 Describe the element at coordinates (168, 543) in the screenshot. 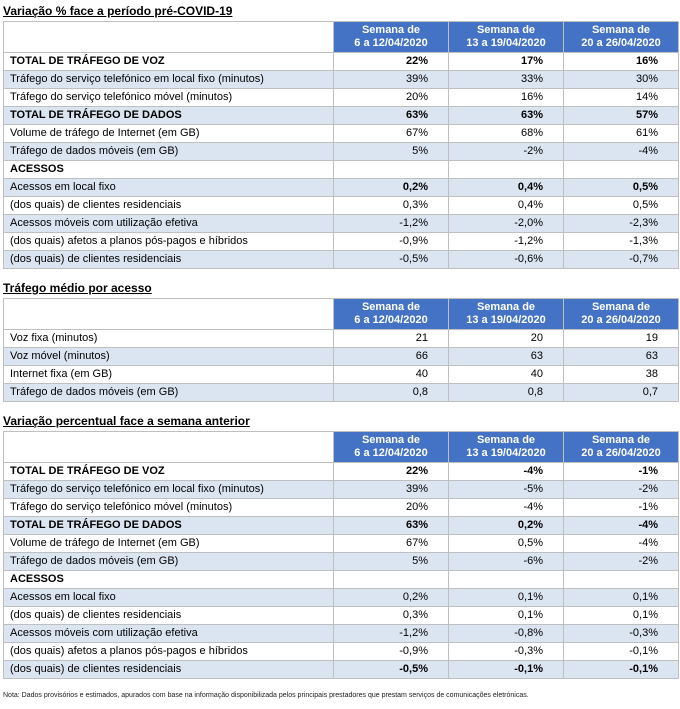

I see `row-label: Volume de tráfego de Internet (em GB)` at that location.